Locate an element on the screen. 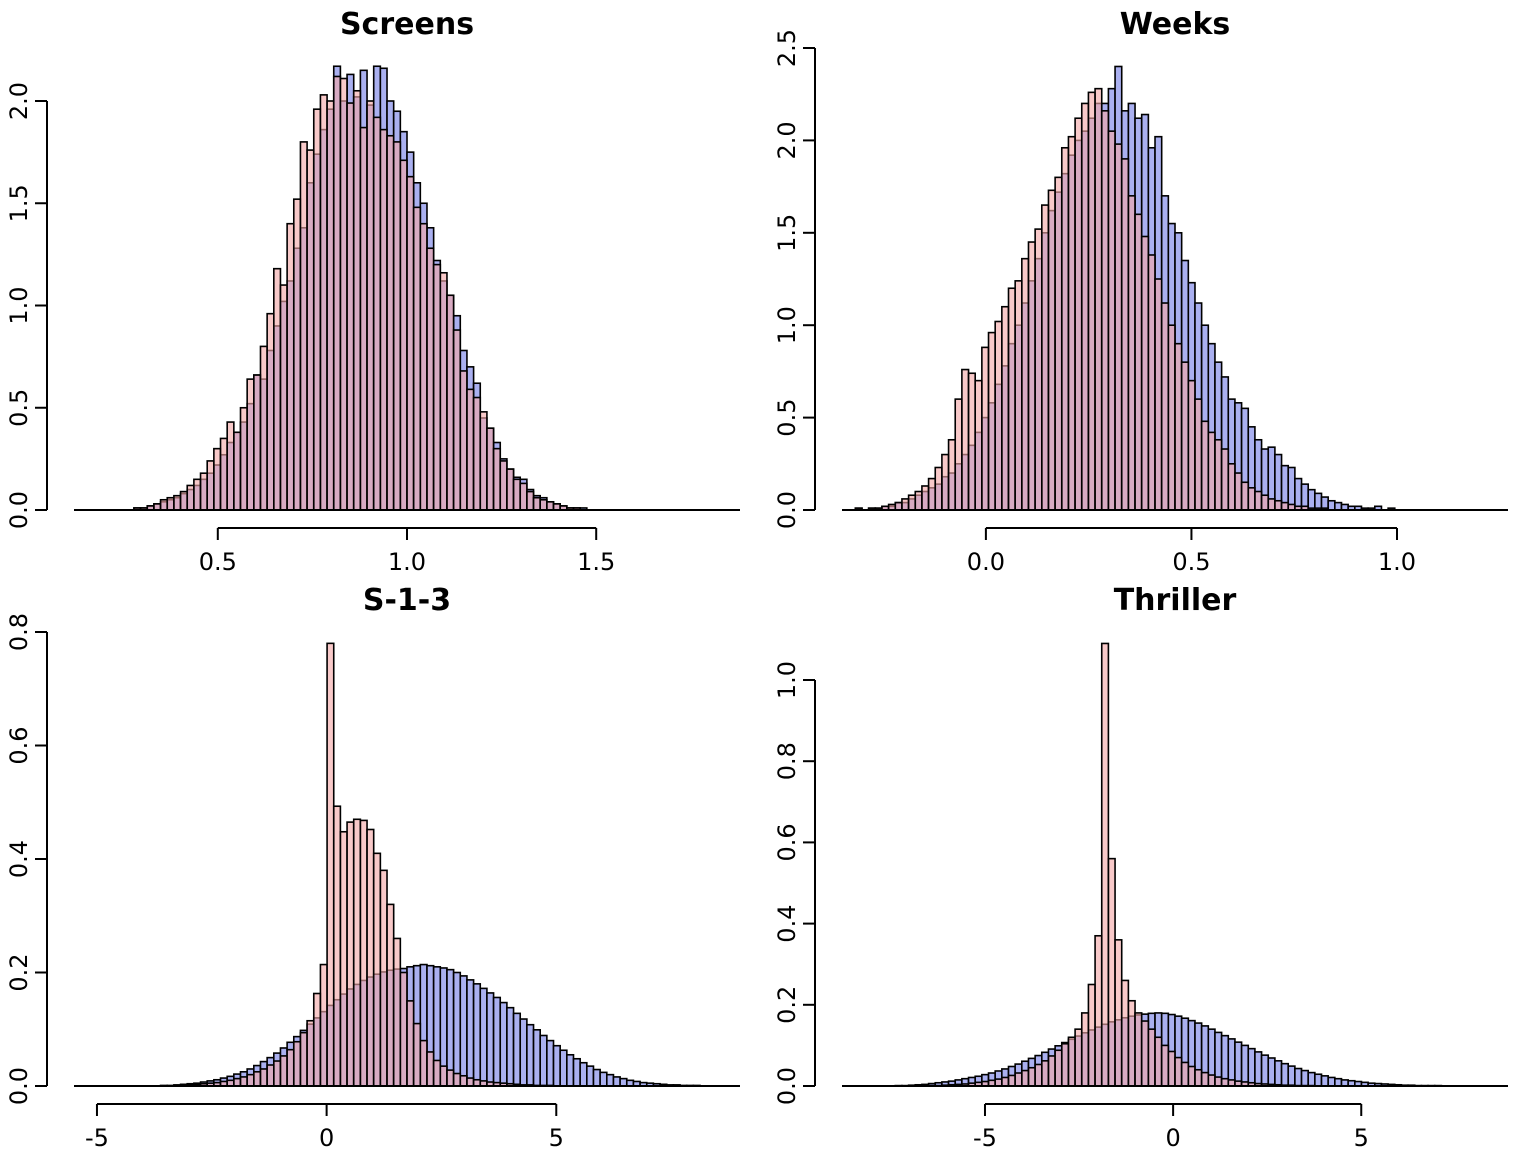 This screenshot has height=1152, width=1536. x-tick-label: 0.0 is located at coordinates (986, 562).